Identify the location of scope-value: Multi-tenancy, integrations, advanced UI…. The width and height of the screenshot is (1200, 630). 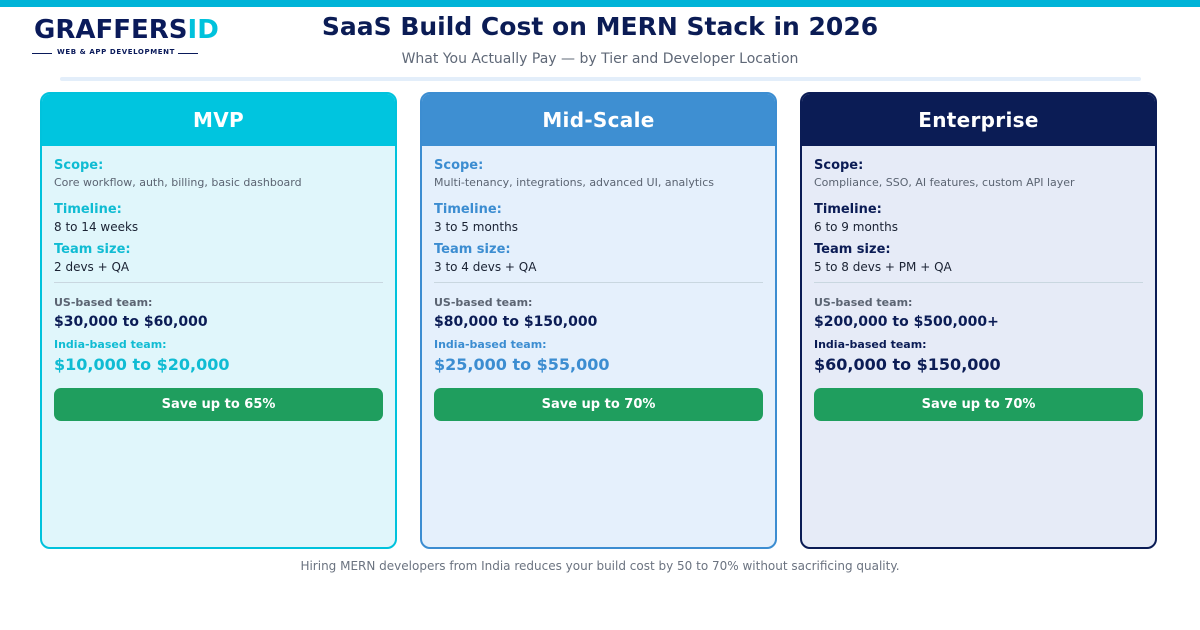
(574, 182).